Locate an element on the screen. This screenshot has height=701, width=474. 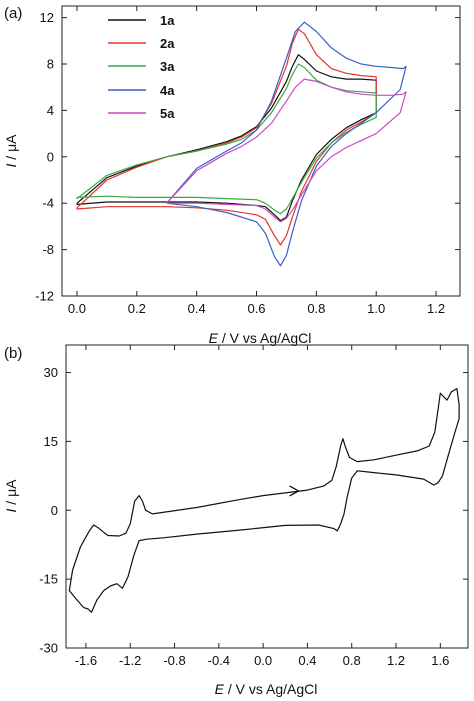
legend-label-4a: 4a is located at coordinates (167, 90).